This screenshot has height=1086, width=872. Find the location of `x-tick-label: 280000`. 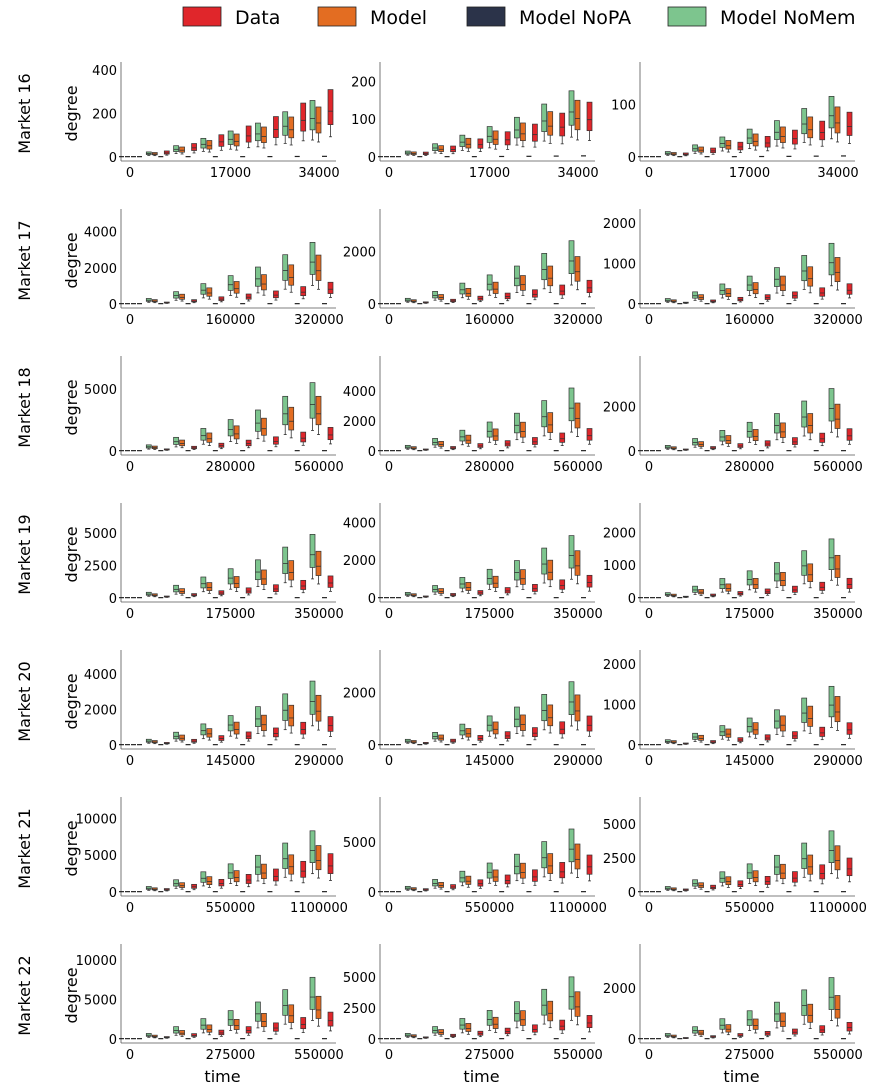

x-tick-label: 280000 is located at coordinates (750, 467).